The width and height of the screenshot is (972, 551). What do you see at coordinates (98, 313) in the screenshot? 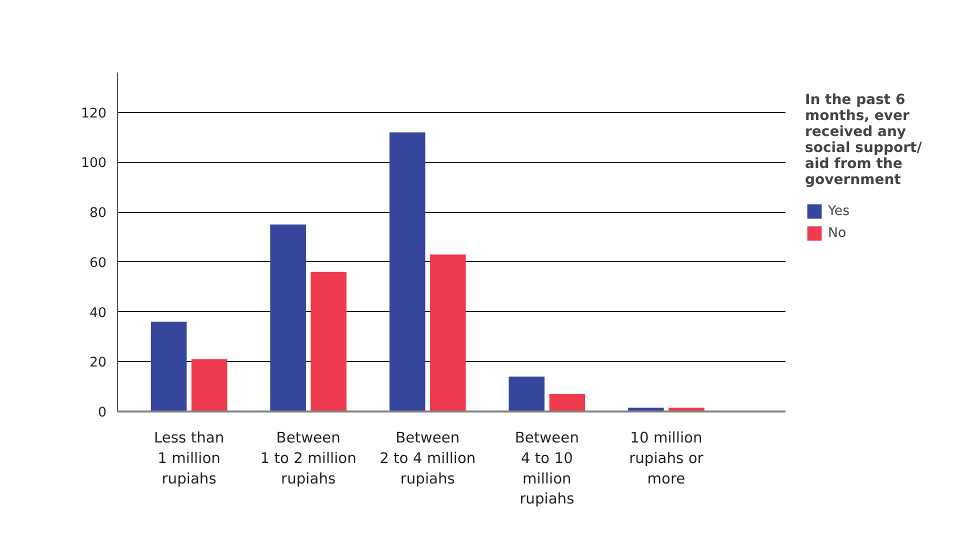
I see `y-tick-label: 40` at bounding box center [98, 313].